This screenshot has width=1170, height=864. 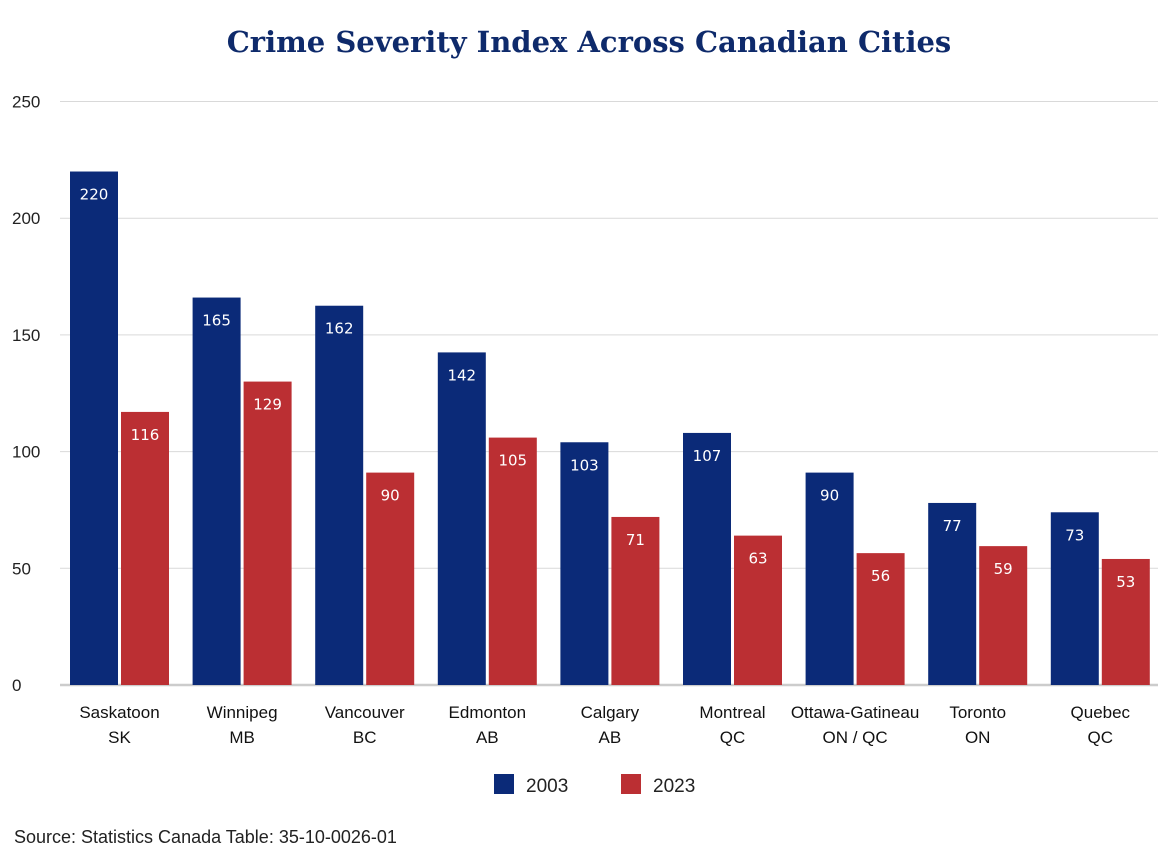 I want to click on x-tick-label: ON / QC, so click(x=855, y=737).